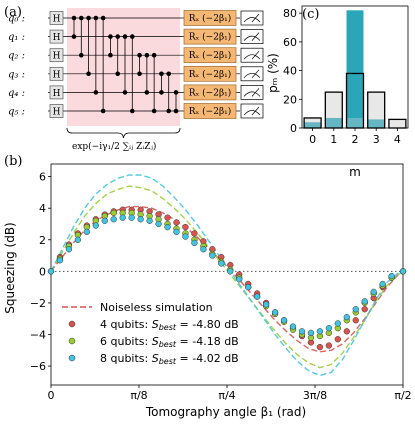  Describe the element at coordinates (156, 307) in the screenshot. I see `legend-label-simulation: Noiseless simulation` at that location.